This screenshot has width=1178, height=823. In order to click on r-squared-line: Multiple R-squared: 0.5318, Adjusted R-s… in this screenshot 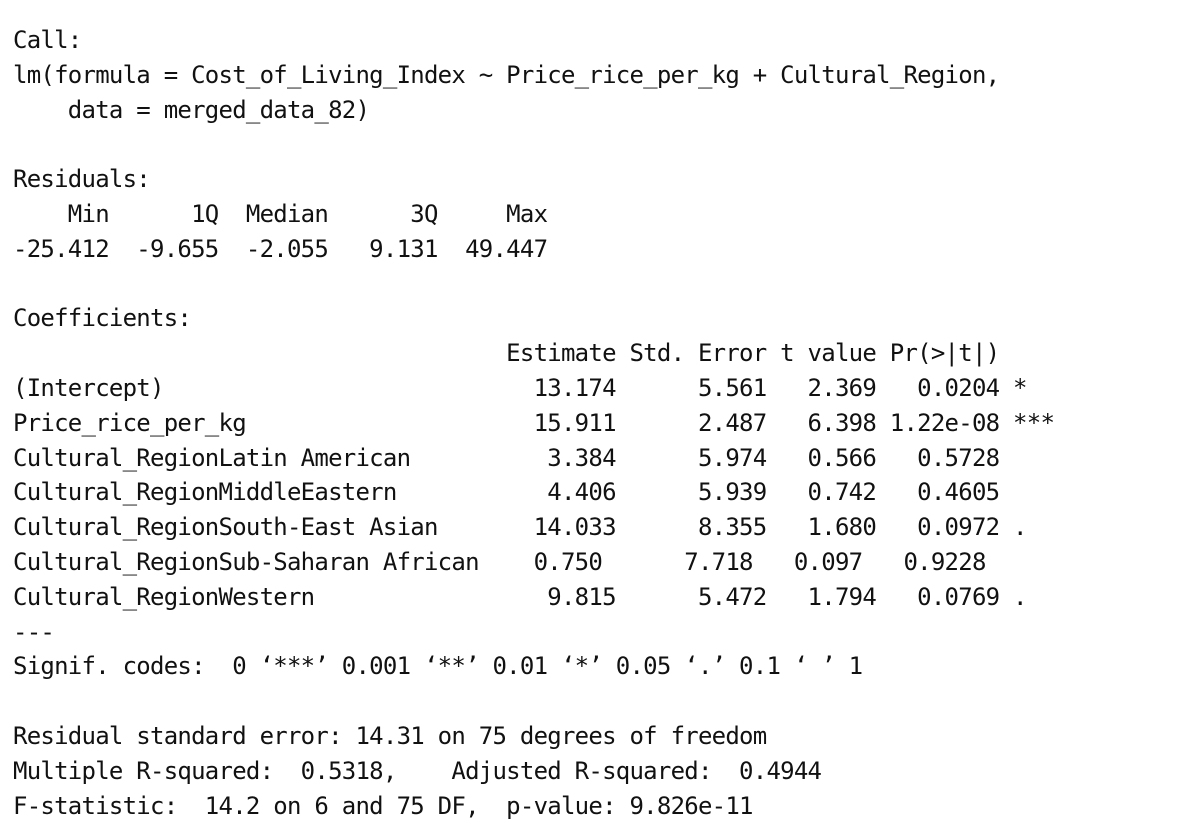, I will do `click(424, 770)`.